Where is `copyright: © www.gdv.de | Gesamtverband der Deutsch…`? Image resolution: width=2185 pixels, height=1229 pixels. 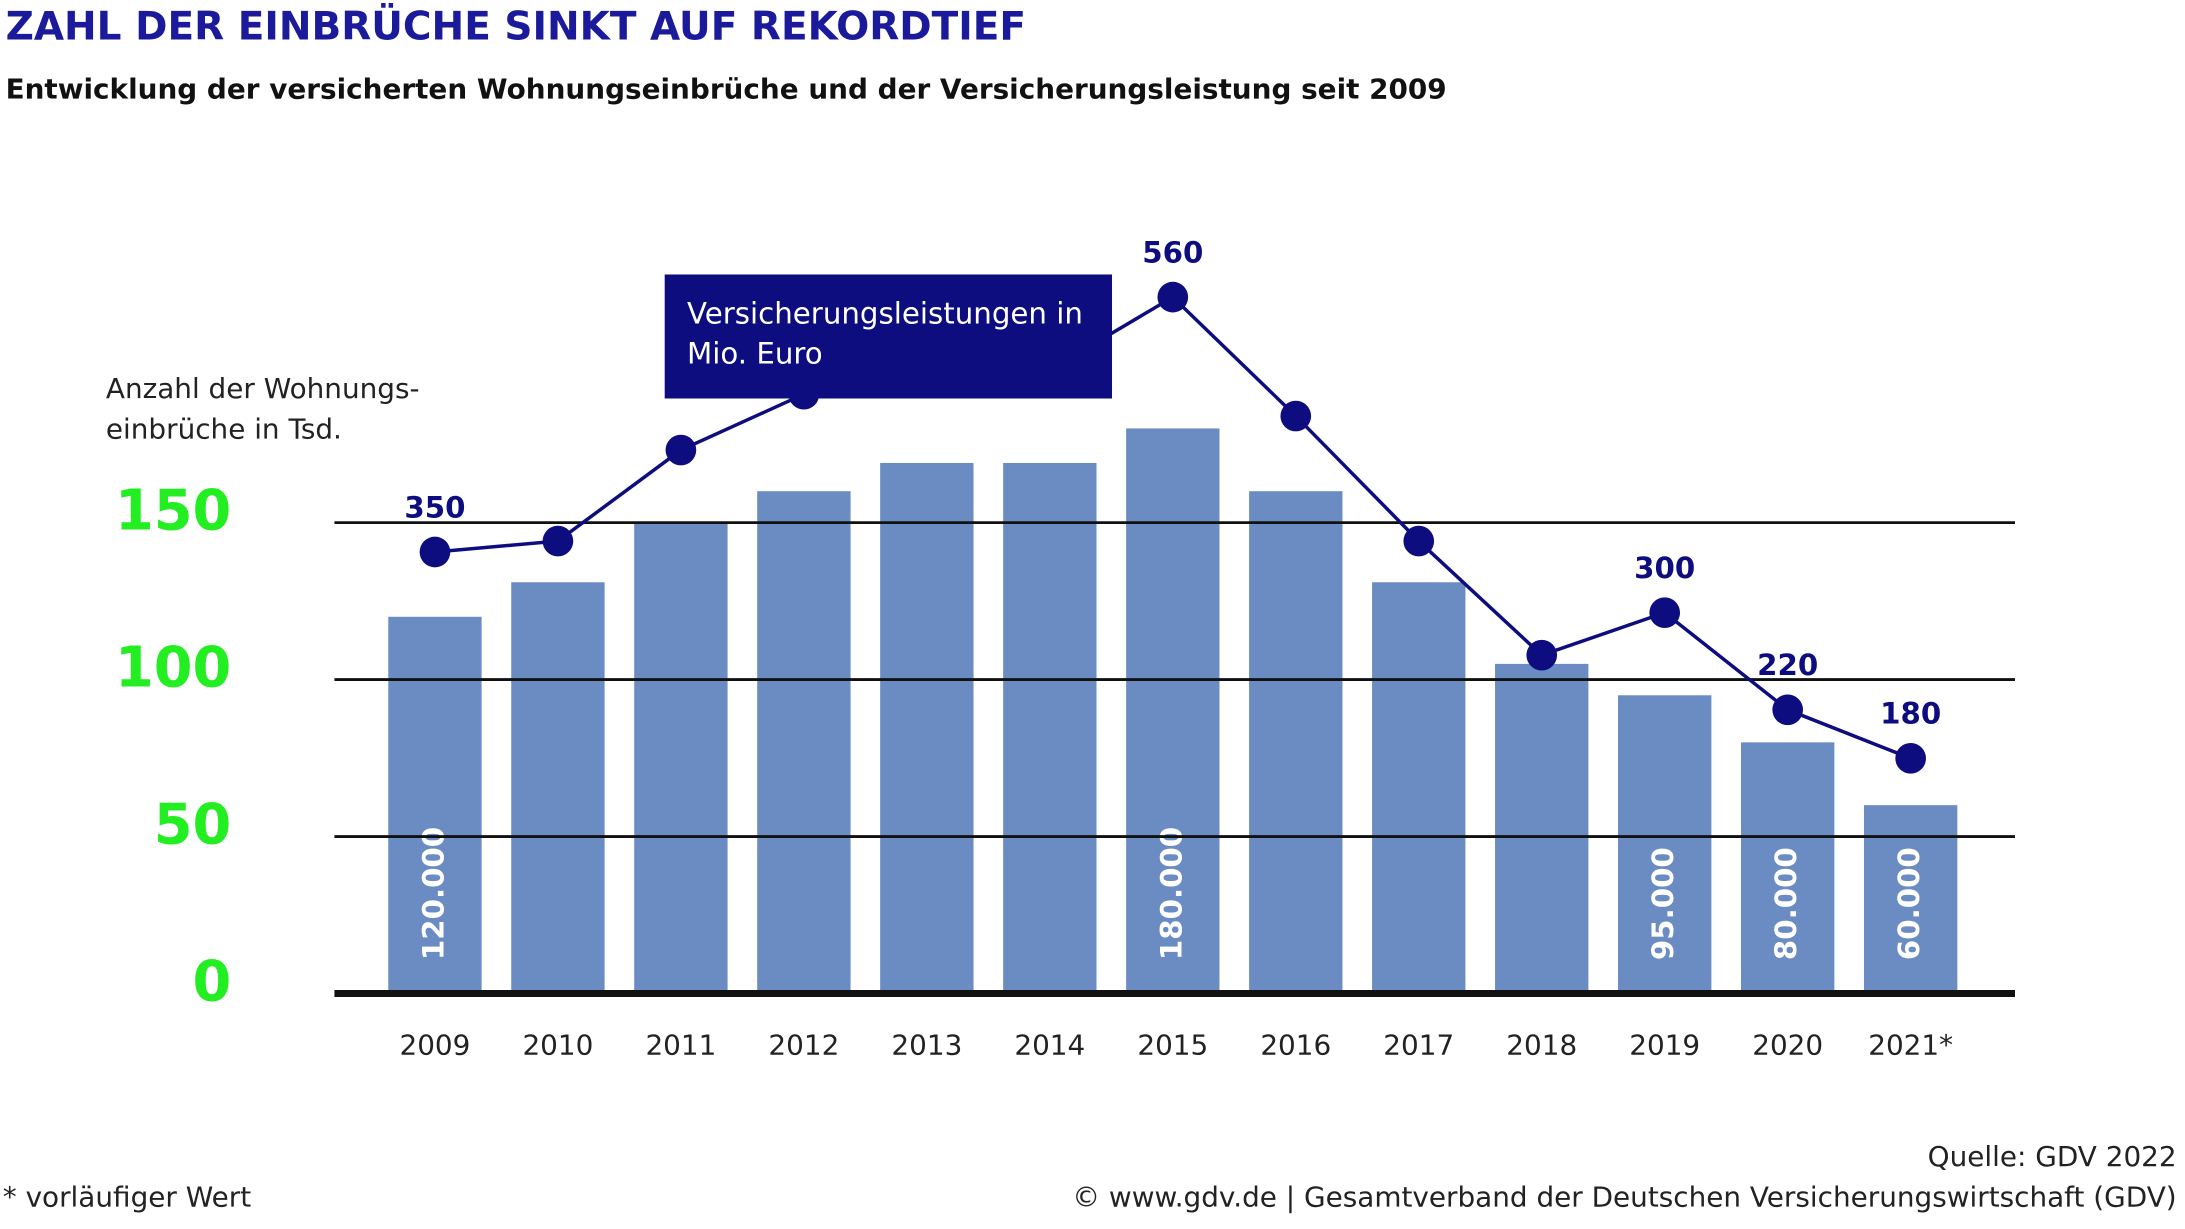 copyright: © www.gdv.de | Gesamtverband der Deutsch… is located at coordinates (1624, 1196).